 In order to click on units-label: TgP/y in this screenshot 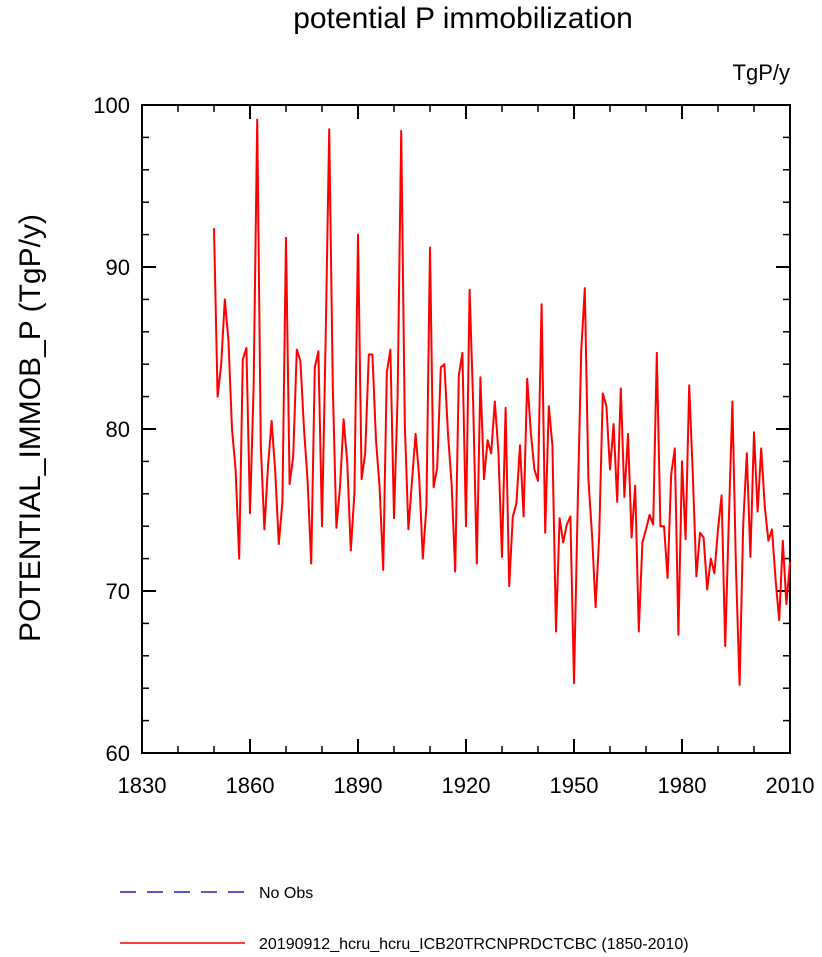, I will do `click(761, 72)`.